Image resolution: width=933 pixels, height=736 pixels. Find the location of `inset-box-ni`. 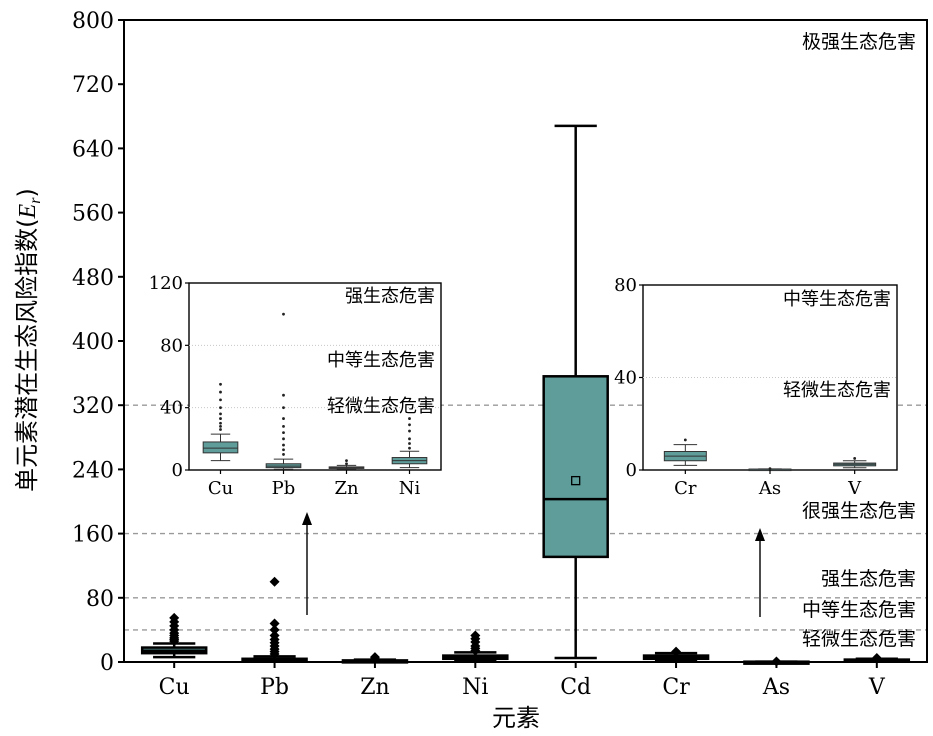

inset-box-ni is located at coordinates (409, 443).